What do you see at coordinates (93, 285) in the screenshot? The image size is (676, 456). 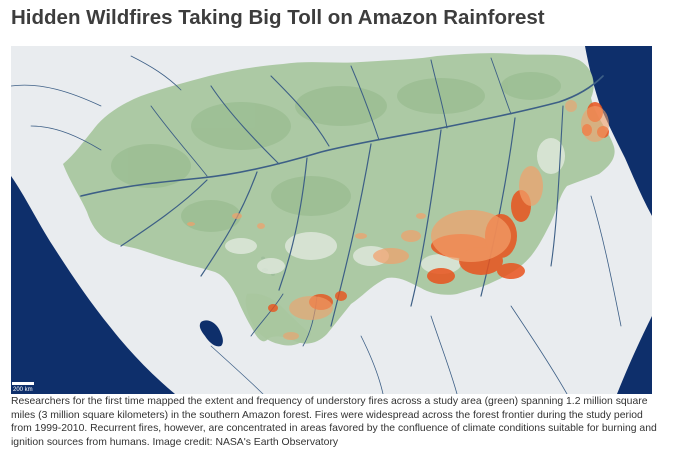 I see `pacific-ocean` at bounding box center [93, 285].